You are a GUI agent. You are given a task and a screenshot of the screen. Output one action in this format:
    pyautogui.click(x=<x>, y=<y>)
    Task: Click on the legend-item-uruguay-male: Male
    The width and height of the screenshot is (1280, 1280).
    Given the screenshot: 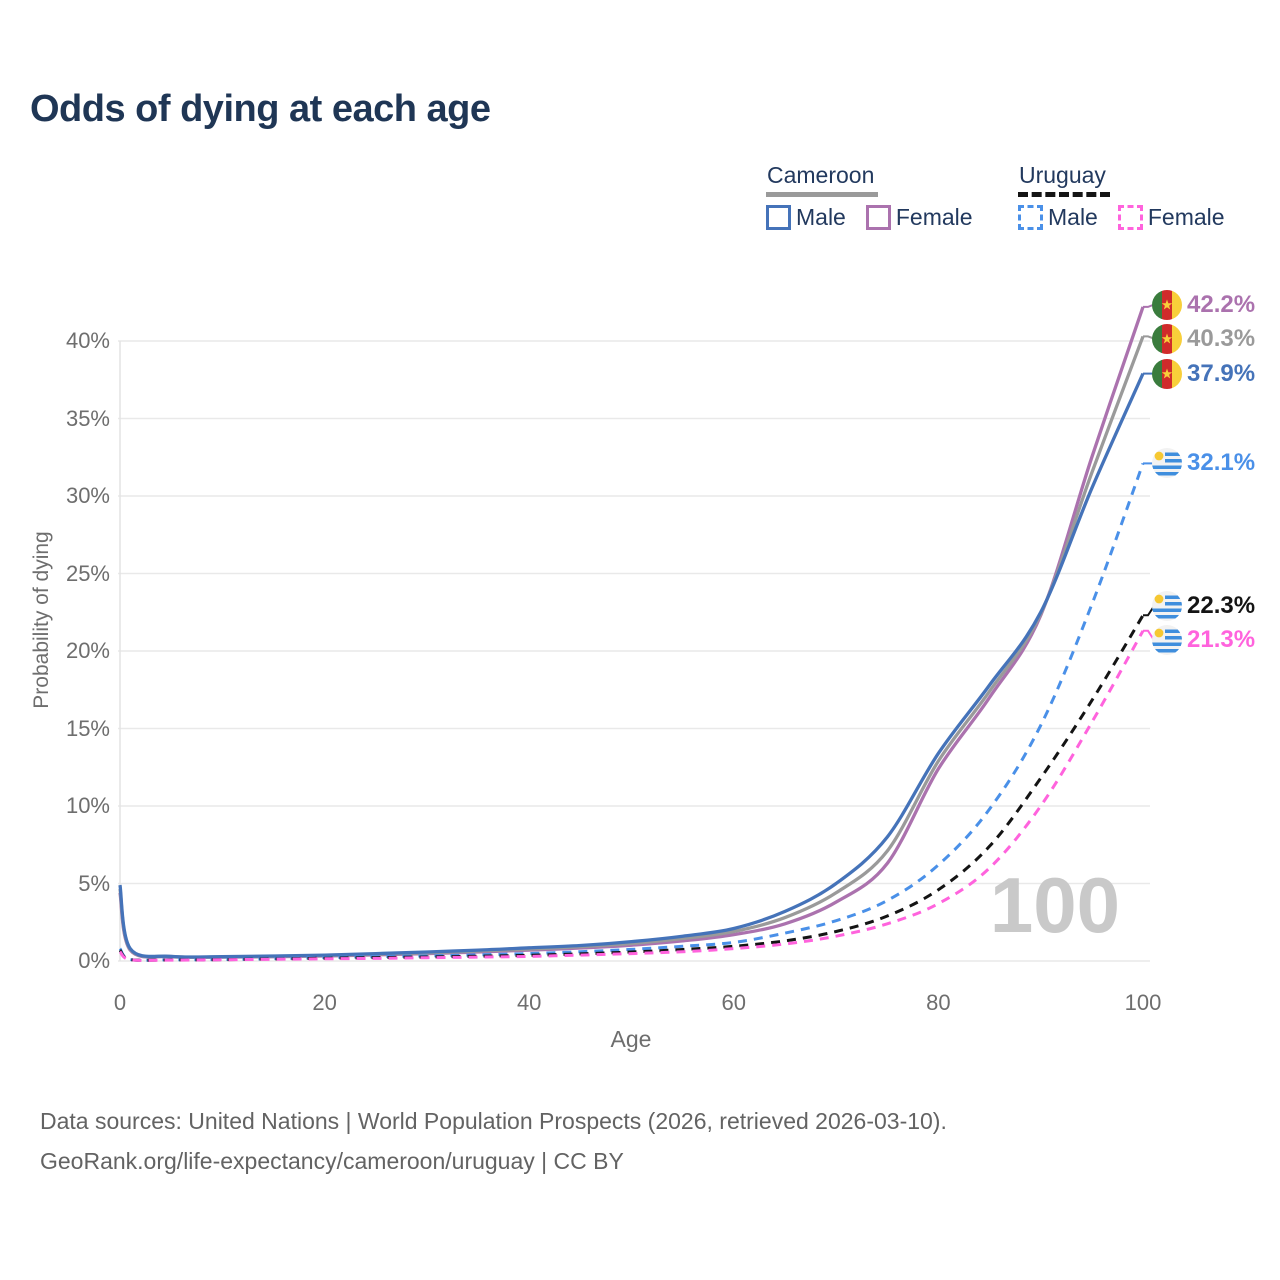 What is the action you would take?
    pyautogui.click(x=1058, y=217)
    